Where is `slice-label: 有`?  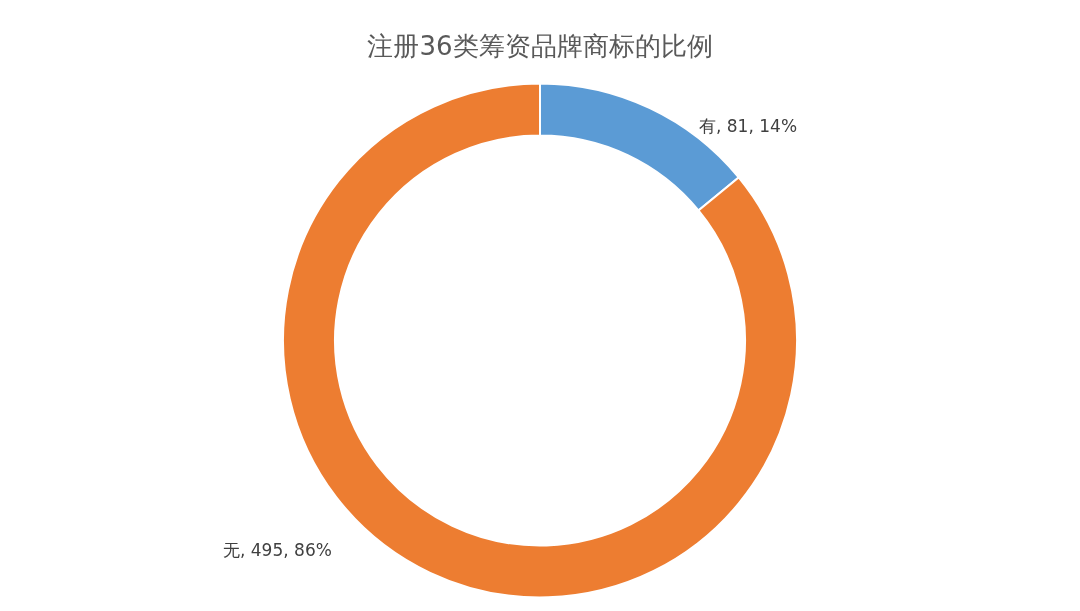 slice-label: 有 is located at coordinates (707, 126).